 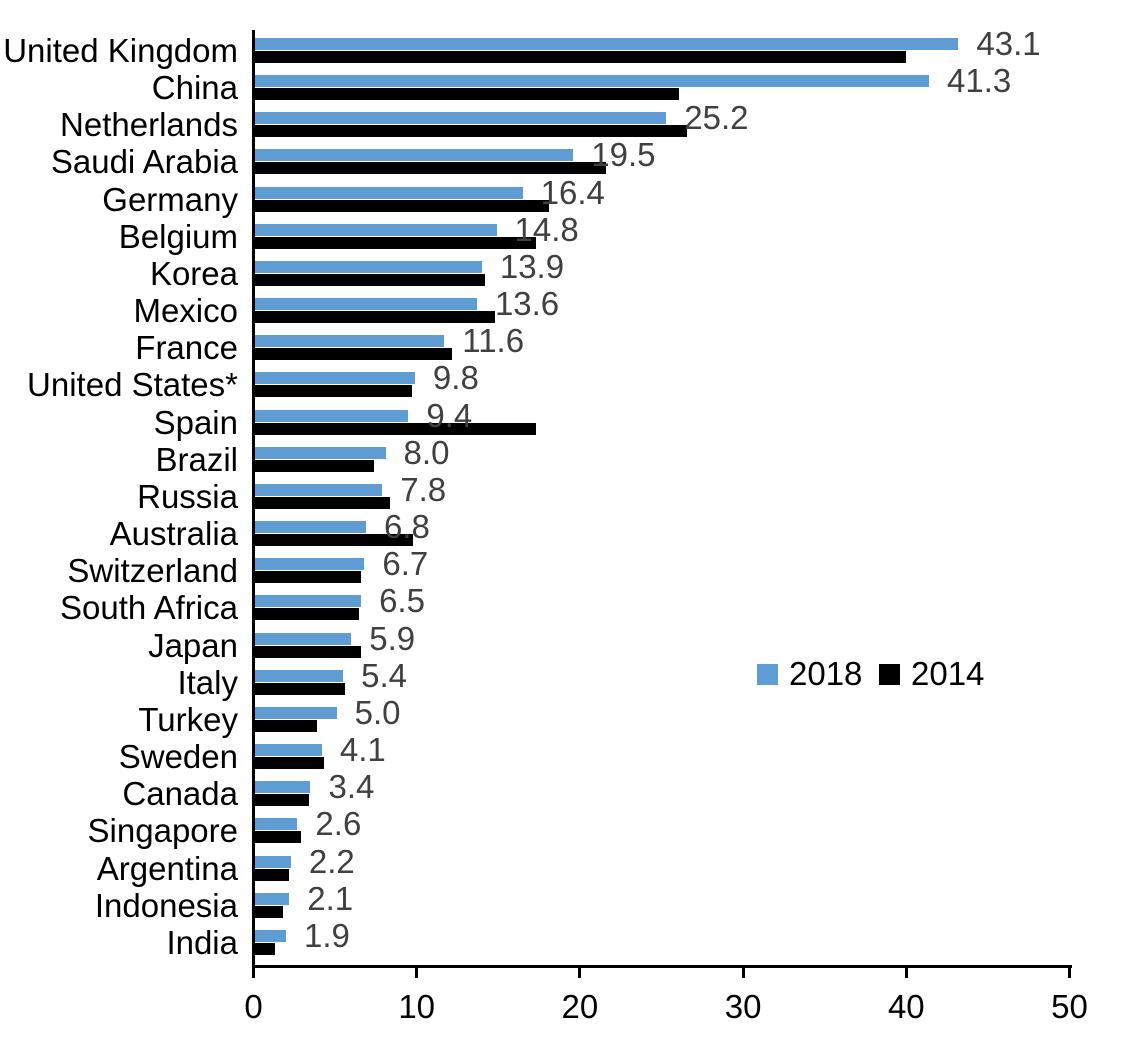 I want to click on category-label: Turkey, so click(x=188, y=719).